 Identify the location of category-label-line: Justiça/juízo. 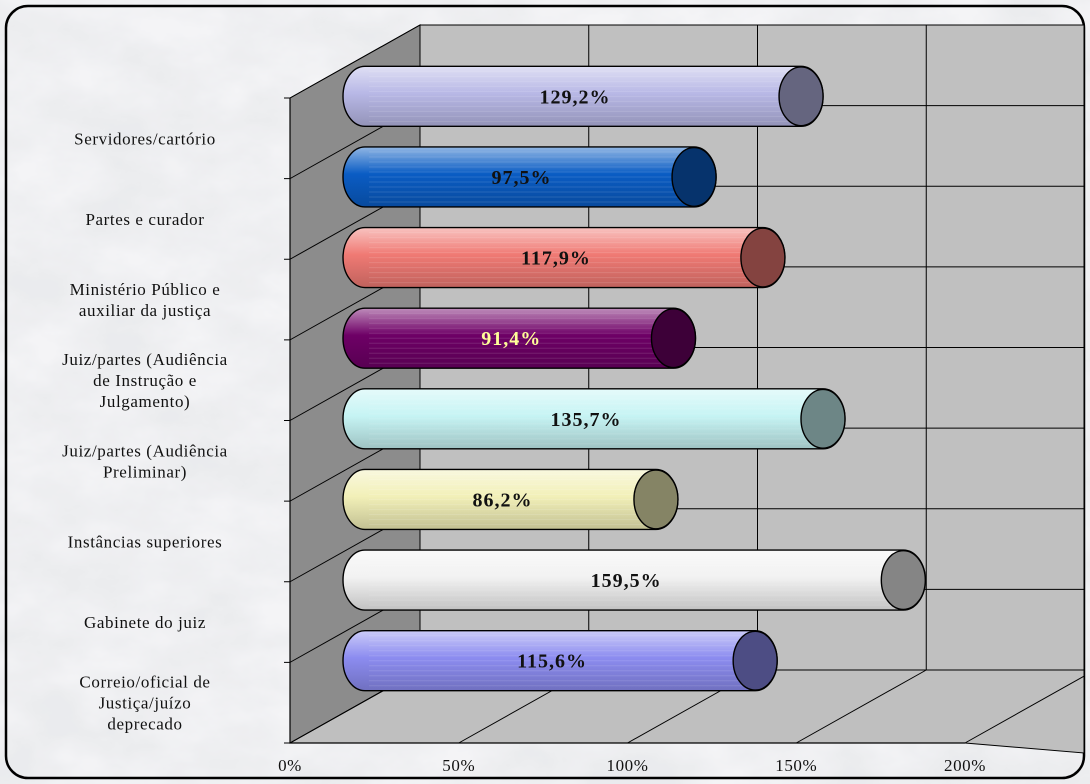
(145, 703).